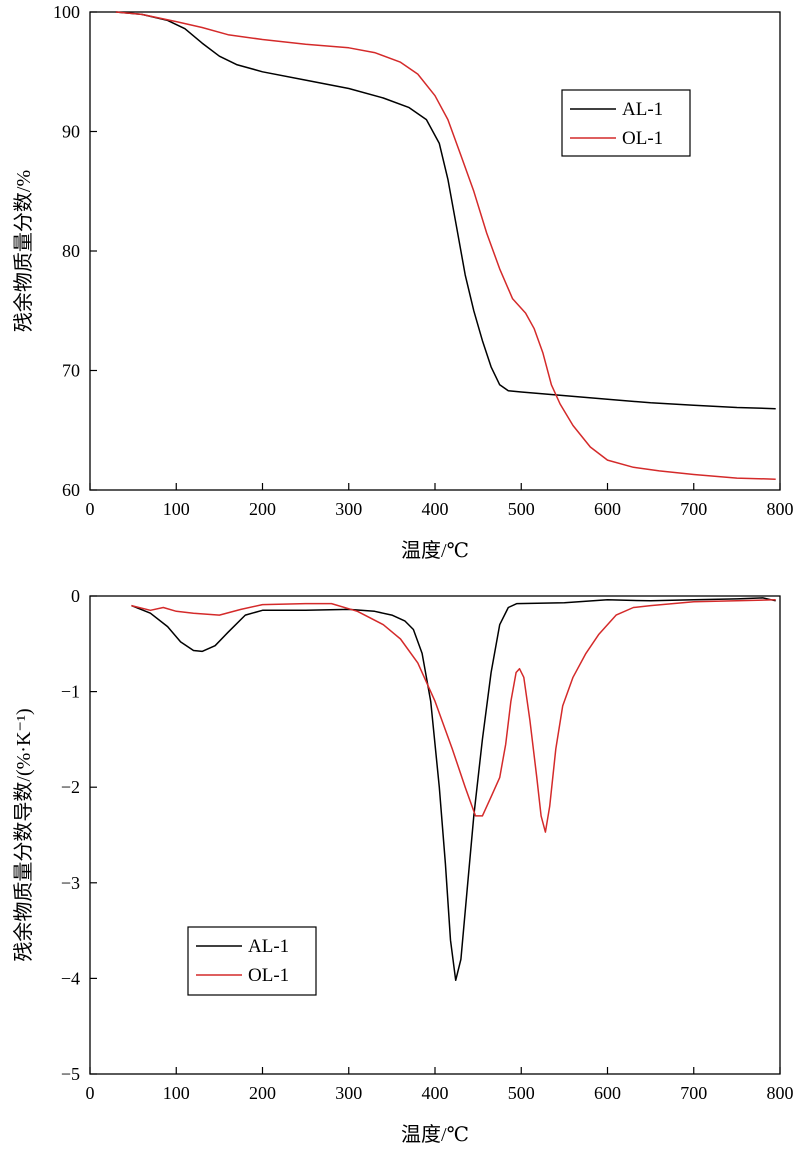 The width and height of the screenshot is (800, 1150). I want to click on dtg-y-tick-label: 0, so click(75, 596).